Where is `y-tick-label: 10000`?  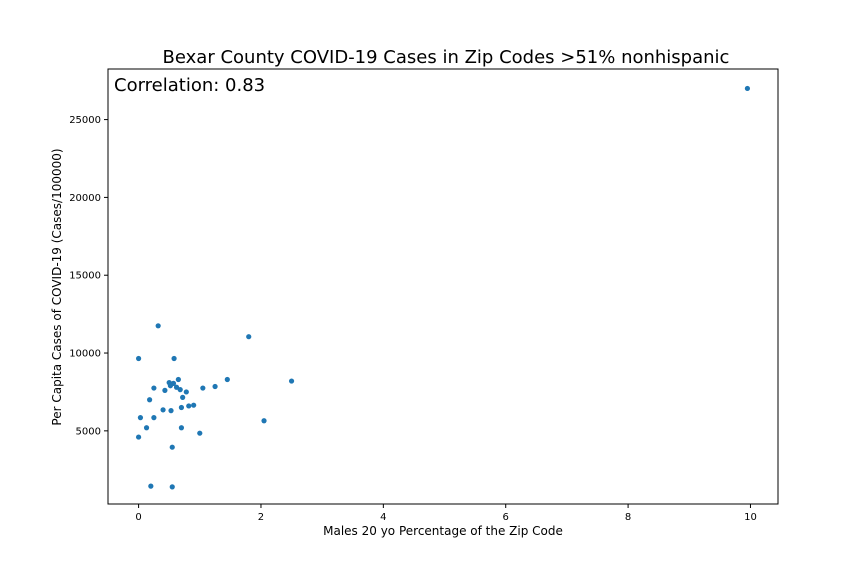 y-tick-label: 10000 is located at coordinates (85, 354).